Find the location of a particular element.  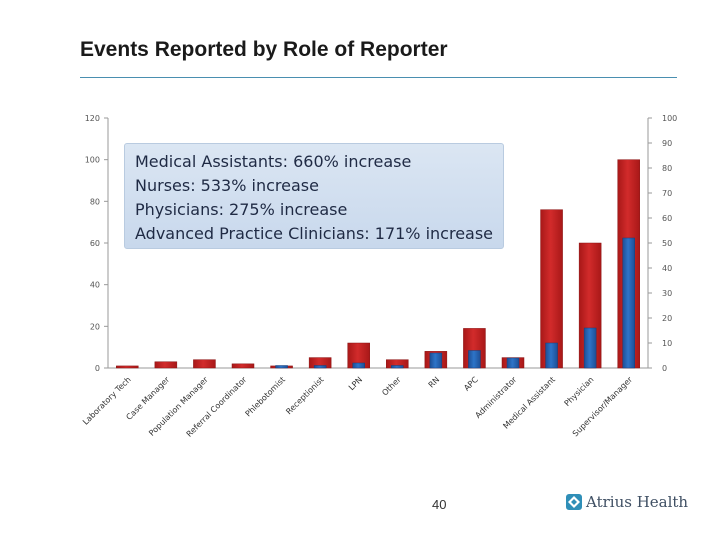

title-rule is located at coordinates (378, 77).